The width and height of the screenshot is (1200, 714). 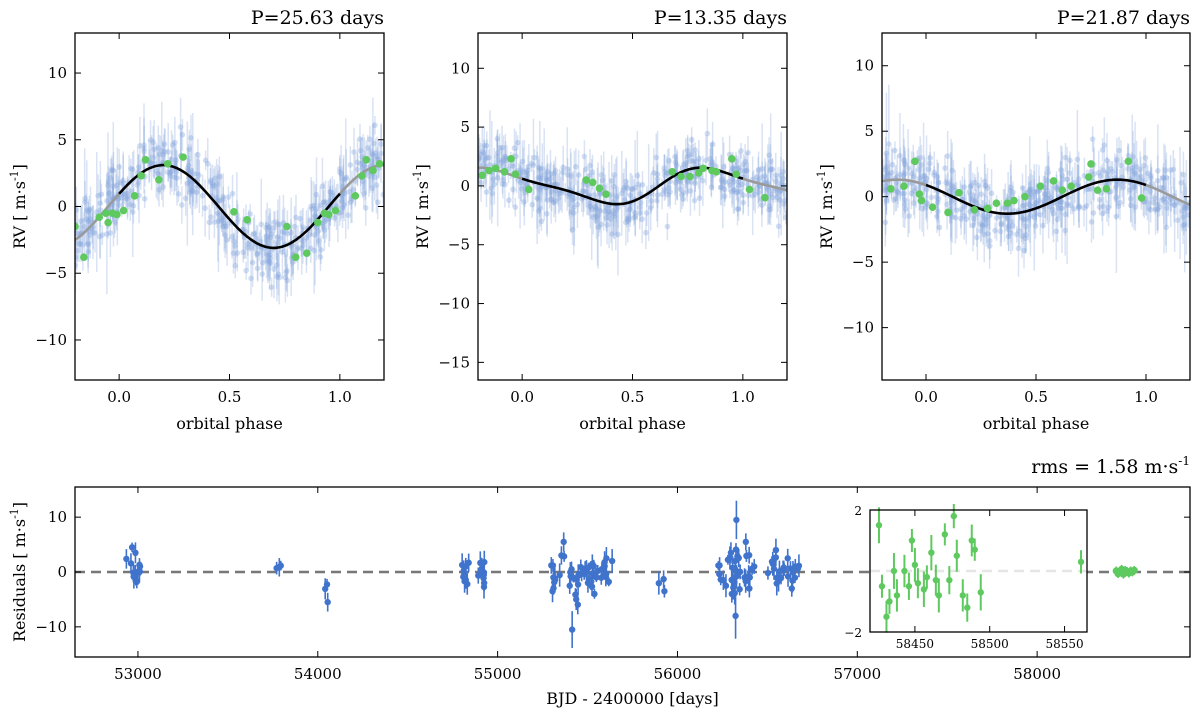 What do you see at coordinates (62, 572) in the screenshot?
I see `y-tick-label: 0` at bounding box center [62, 572].